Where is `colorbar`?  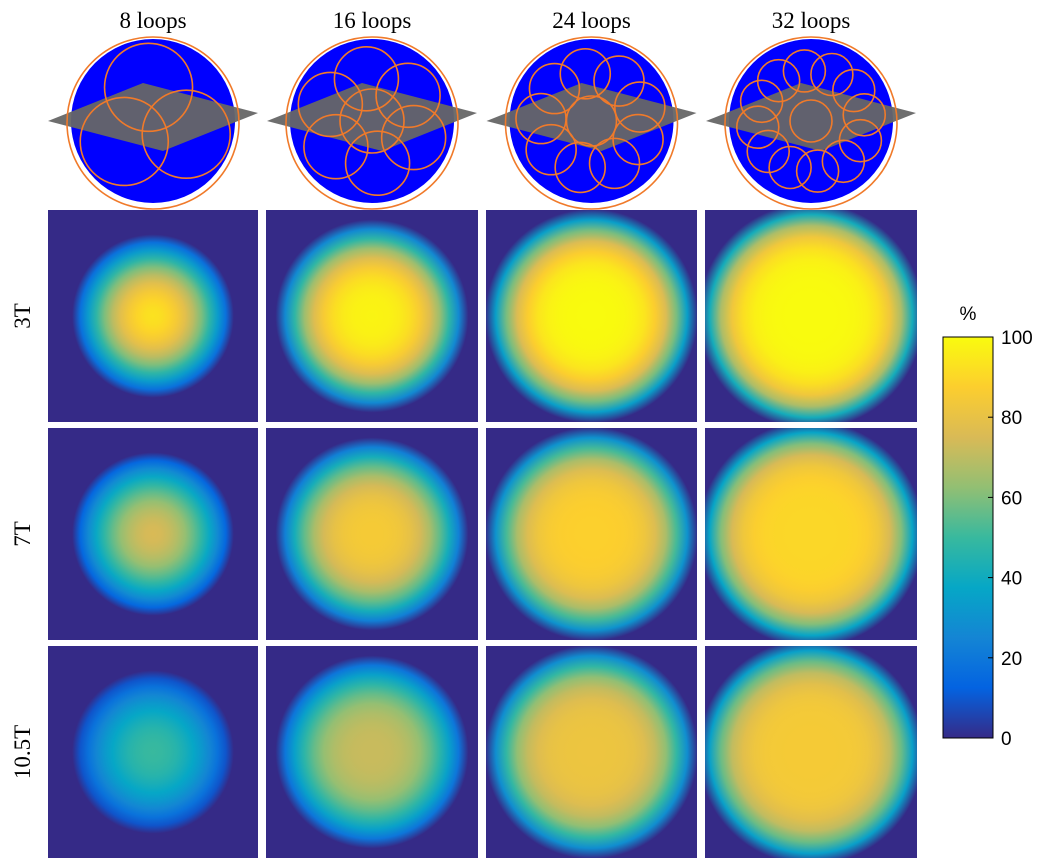
colorbar is located at coordinates (968, 537).